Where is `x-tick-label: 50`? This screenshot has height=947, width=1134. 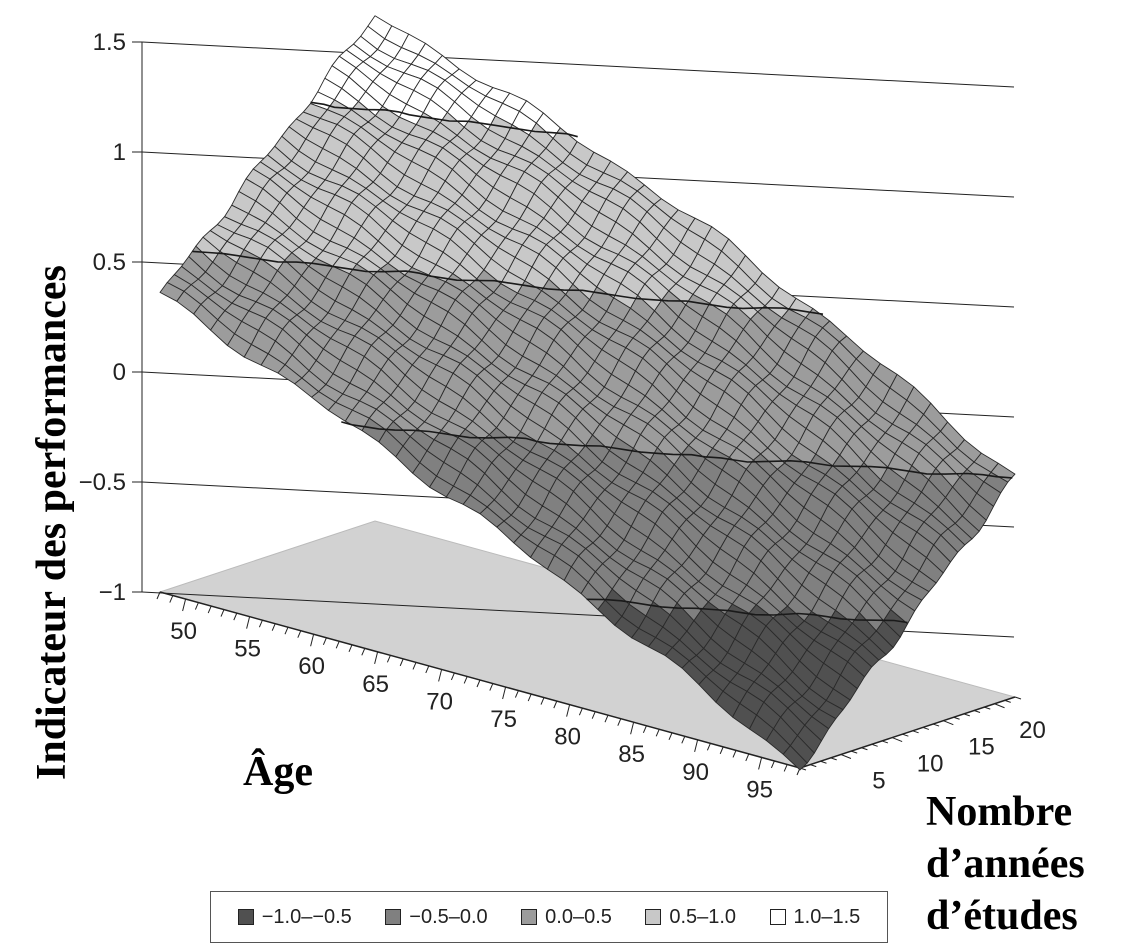
x-tick-label: 50 is located at coordinates (183, 631).